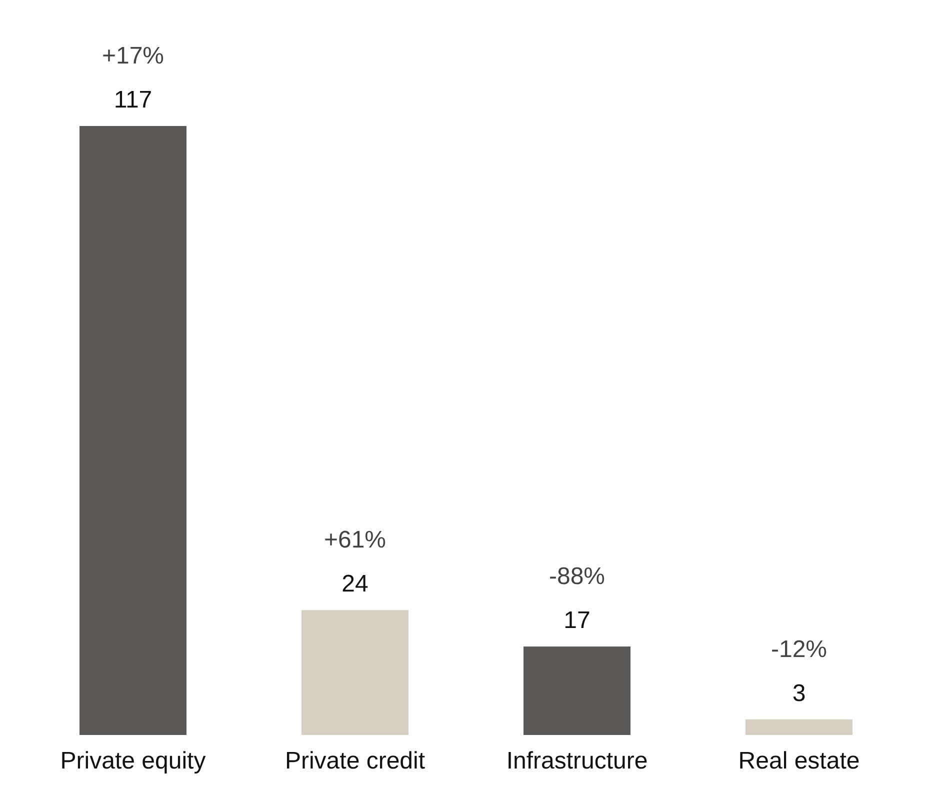 This screenshot has width=938, height=790. I want to click on x-tick-label: Private credit, so click(355, 761).